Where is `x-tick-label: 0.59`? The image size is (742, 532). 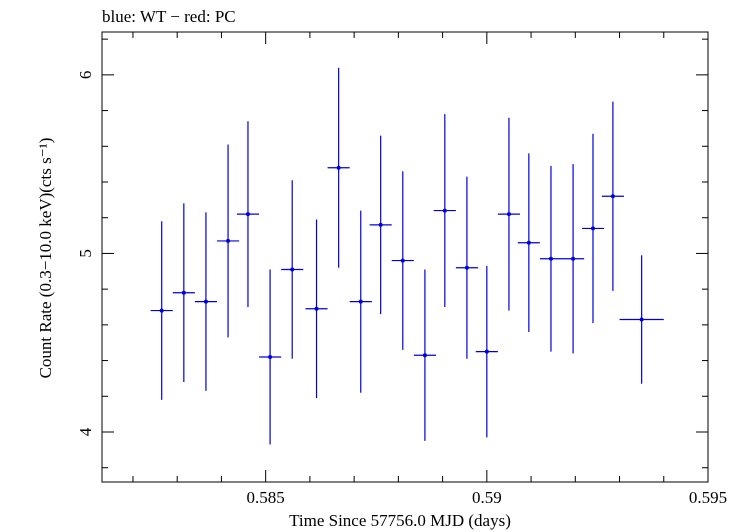 x-tick-label: 0.59 is located at coordinates (487, 497).